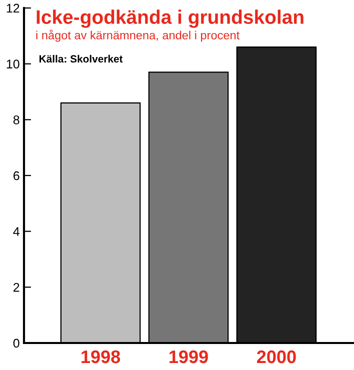  Describe the element at coordinates (16, 119) in the screenshot. I see `y-tick-label: 8` at that location.